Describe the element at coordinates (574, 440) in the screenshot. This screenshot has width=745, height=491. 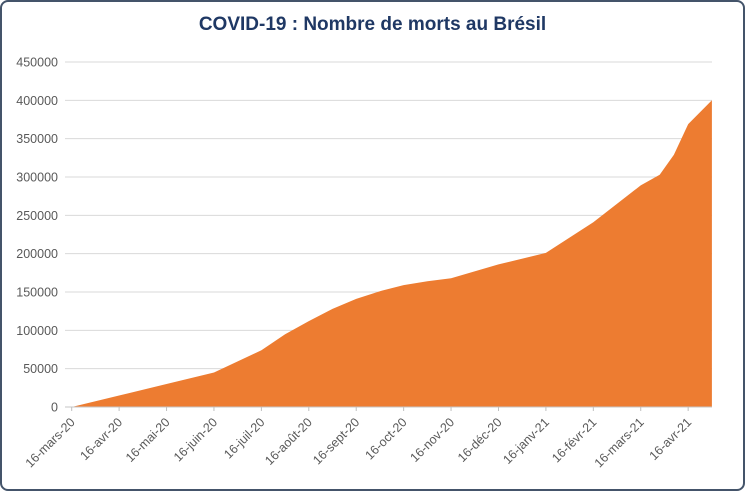
I see `x-axis-label: 16-févr-21` at that location.